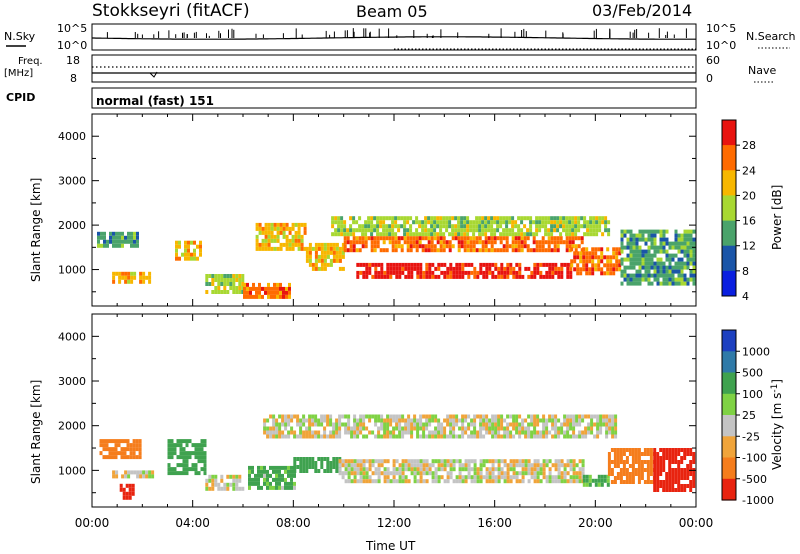 The height and width of the screenshot is (554, 800). I want to click on colorbar-tick-label: 8, so click(745, 271).